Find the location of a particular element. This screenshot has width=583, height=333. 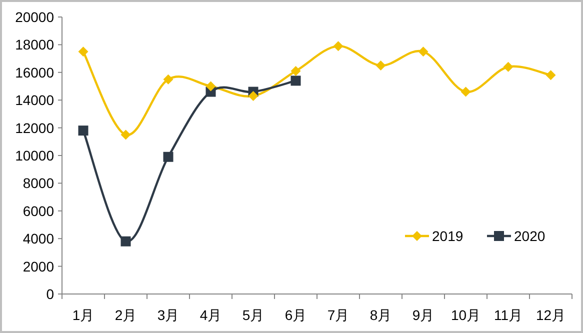

x-tick-label: 12月 is located at coordinates (551, 315).